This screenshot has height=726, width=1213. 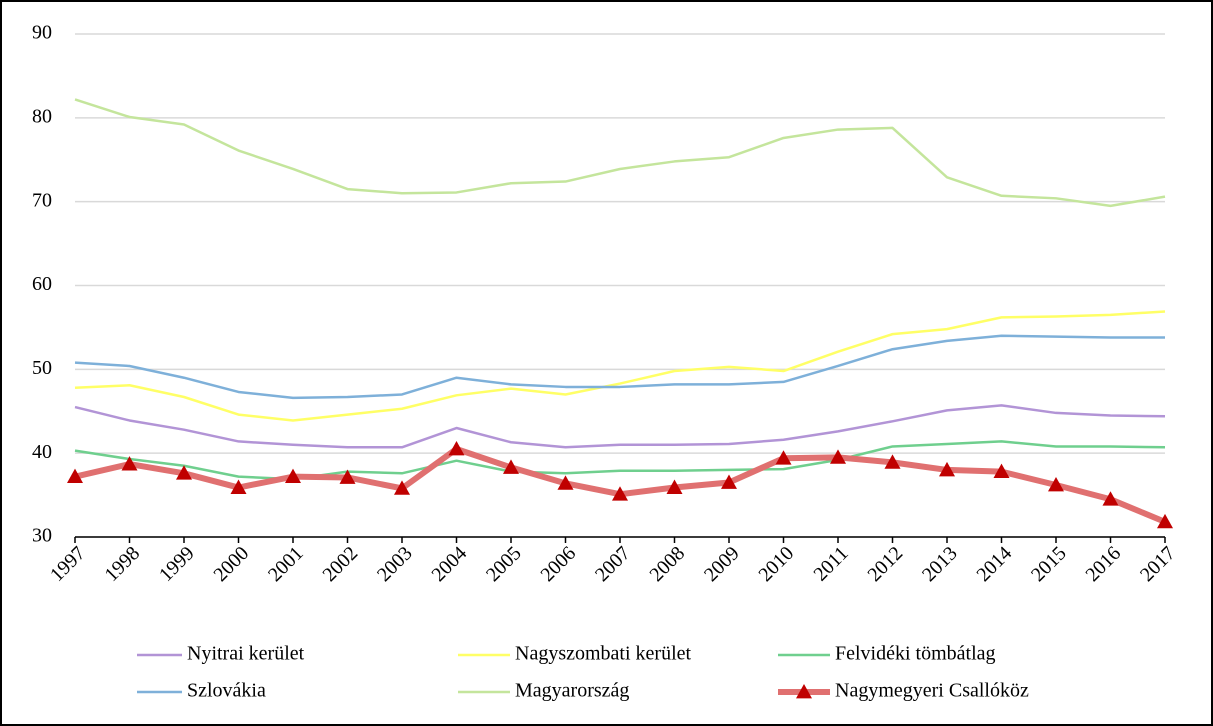 What do you see at coordinates (42, 33) in the screenshot?
I see `y-tick-label: 90` at bounding box center [42, 33].